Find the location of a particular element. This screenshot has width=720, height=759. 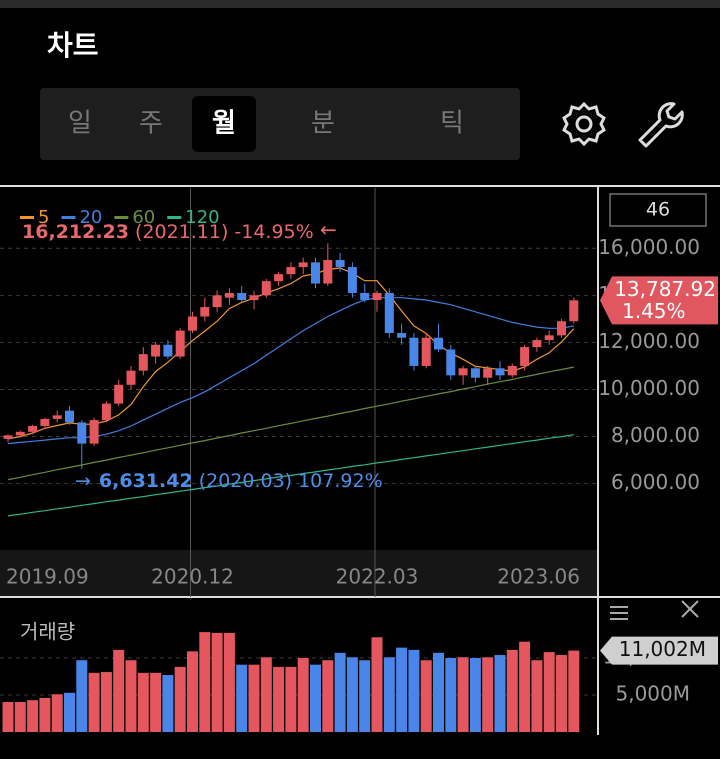

y-tick-label: 5,000M is located at coordinates (652, 694).